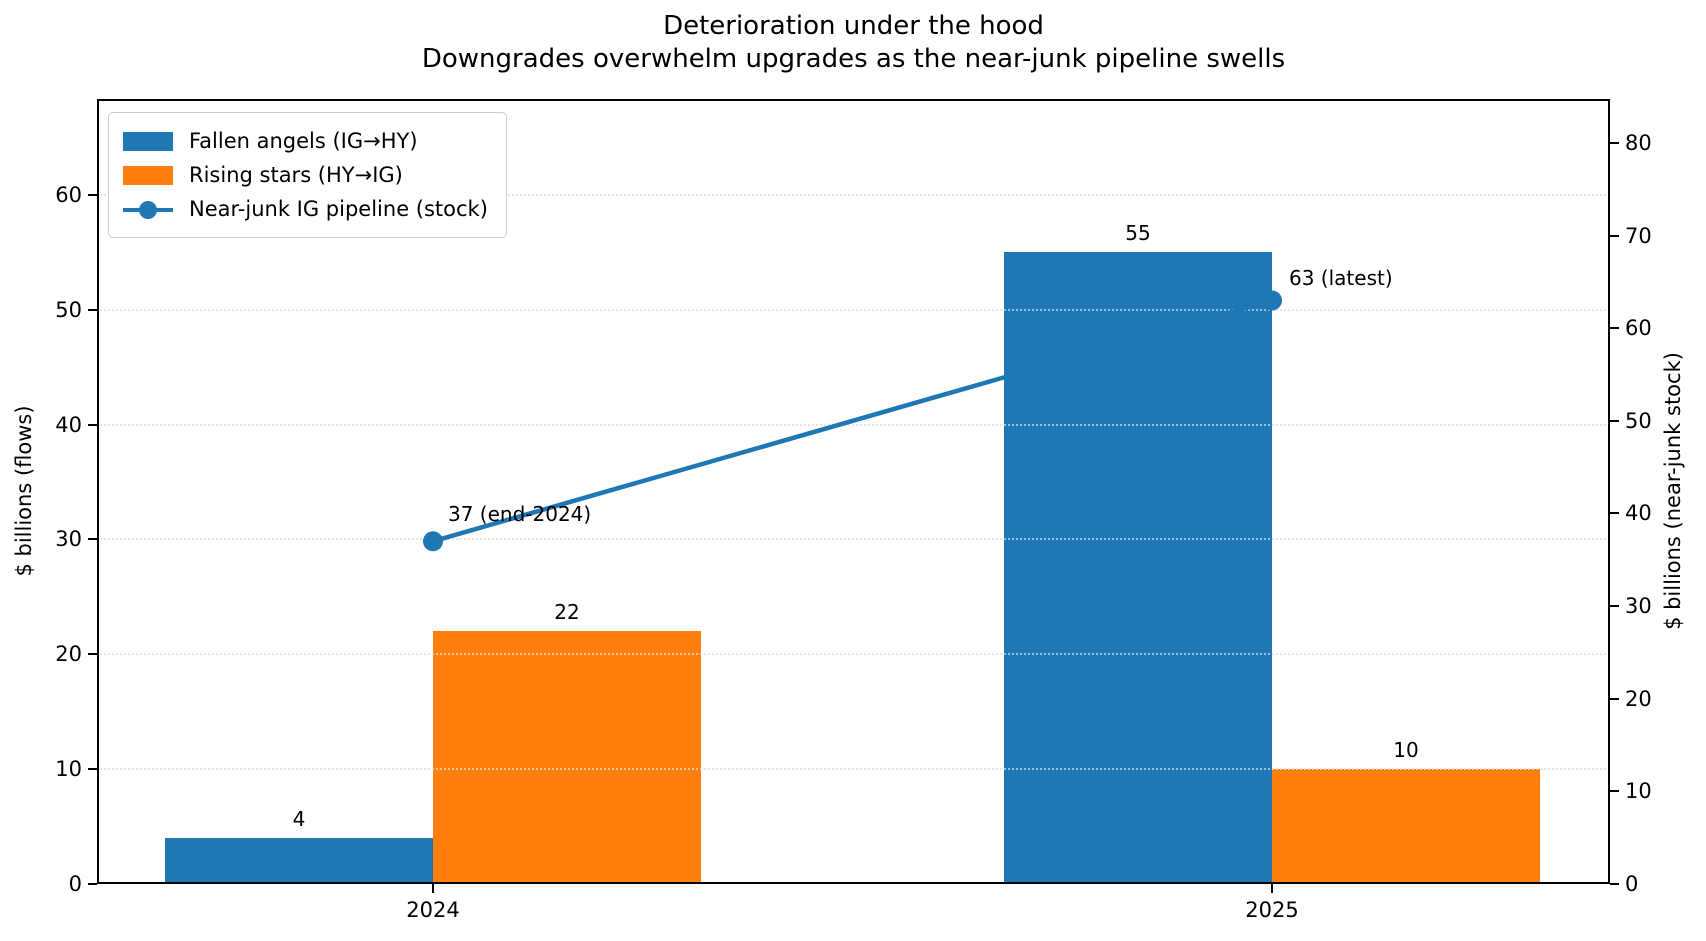 This screenshot has width=1706, height=941. What do you see at coordinates (1638, 513) in the screenshot?
I see `right-tick-label: 40` at bounding box center [1638, 513].